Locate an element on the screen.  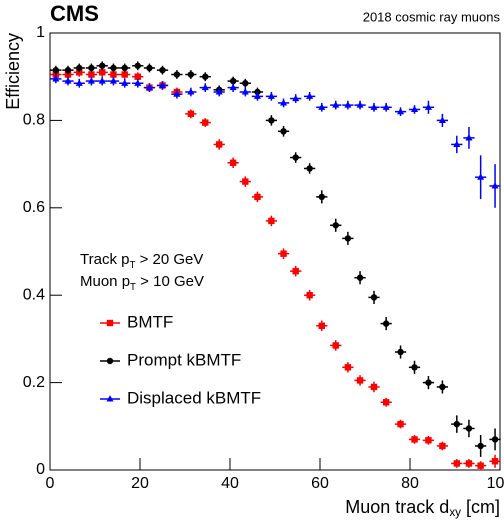
annotation-part: Muon p is located at coordinates (105, 281).